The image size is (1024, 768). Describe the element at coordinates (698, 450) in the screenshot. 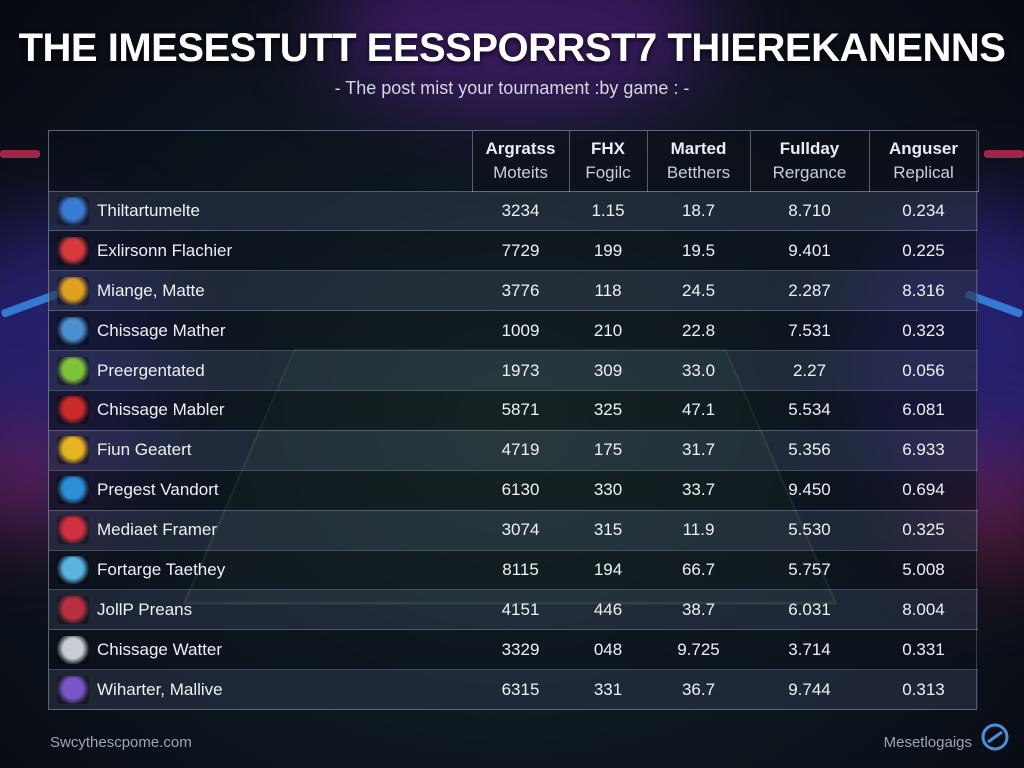

I see `table-cell: 31.7` at that location.